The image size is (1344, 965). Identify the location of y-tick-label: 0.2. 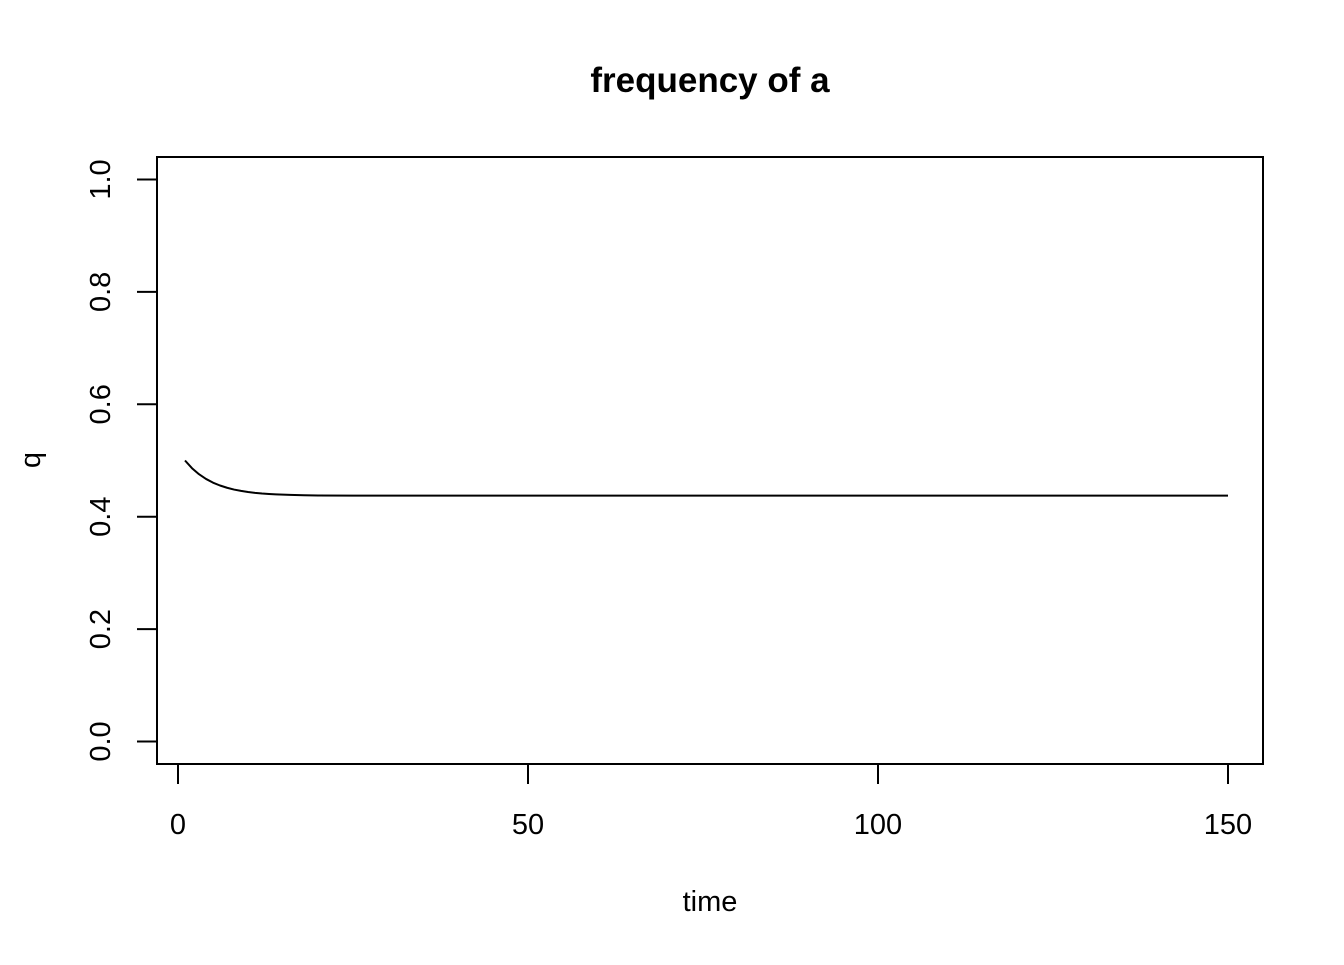
(101, 629).